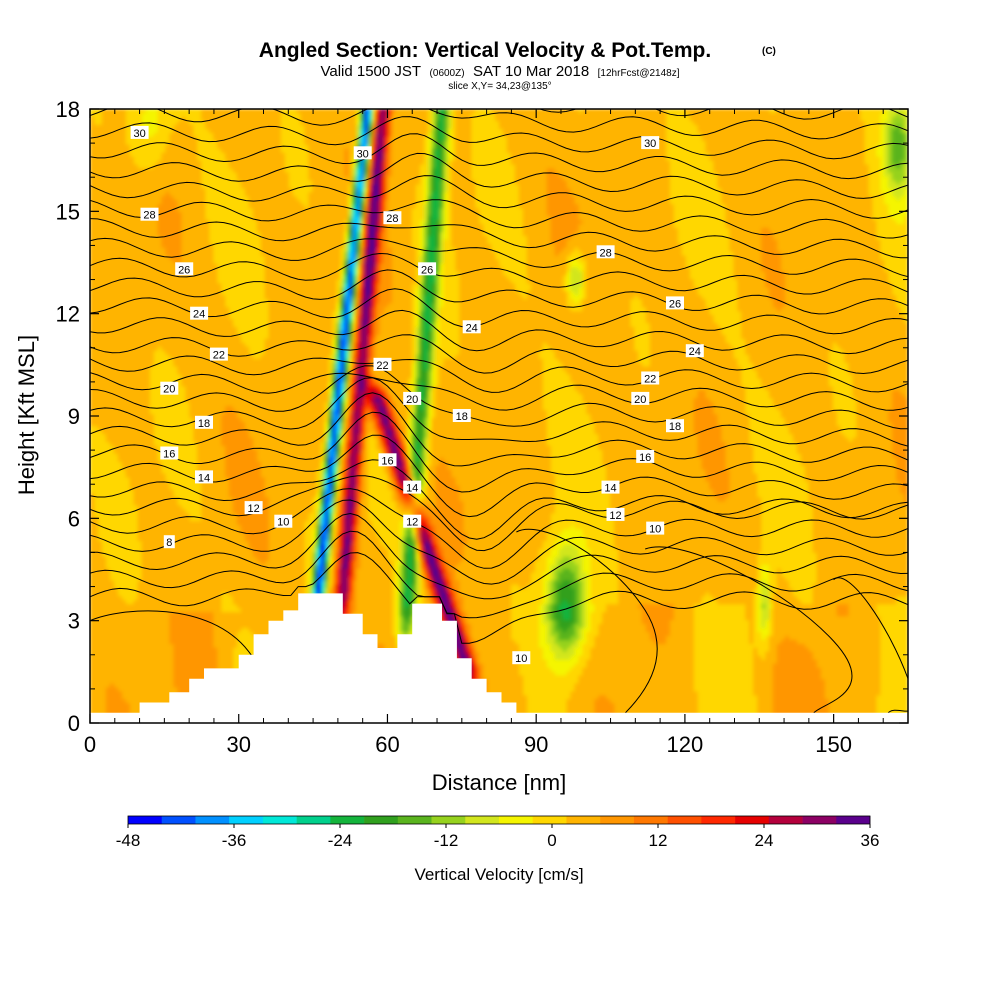 The height and width of the screenshot is (1000, 1000). Describe the element at coordinates (498, 874) in the screenshot. I see `colorbar-label: Vertical Velocity [cm/s]` at that location.